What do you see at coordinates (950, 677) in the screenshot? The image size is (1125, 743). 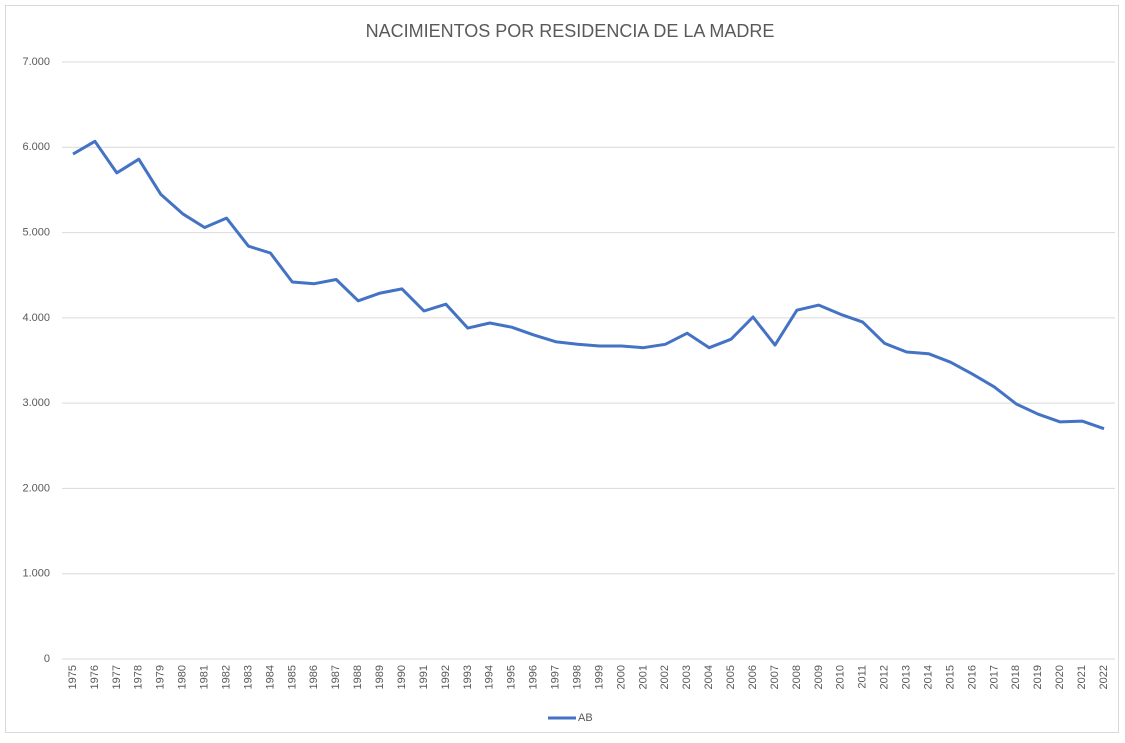 I see `x-tick-label: 2015` at bounding box center [950, 677].